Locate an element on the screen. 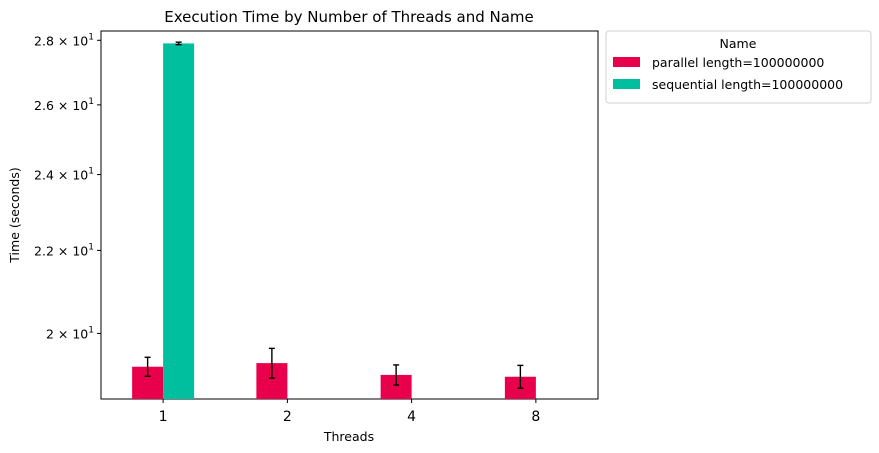 Image resolution: width=879 pixels, height=453 pixels. legend-title: Name is located at coordinates (738, 43).